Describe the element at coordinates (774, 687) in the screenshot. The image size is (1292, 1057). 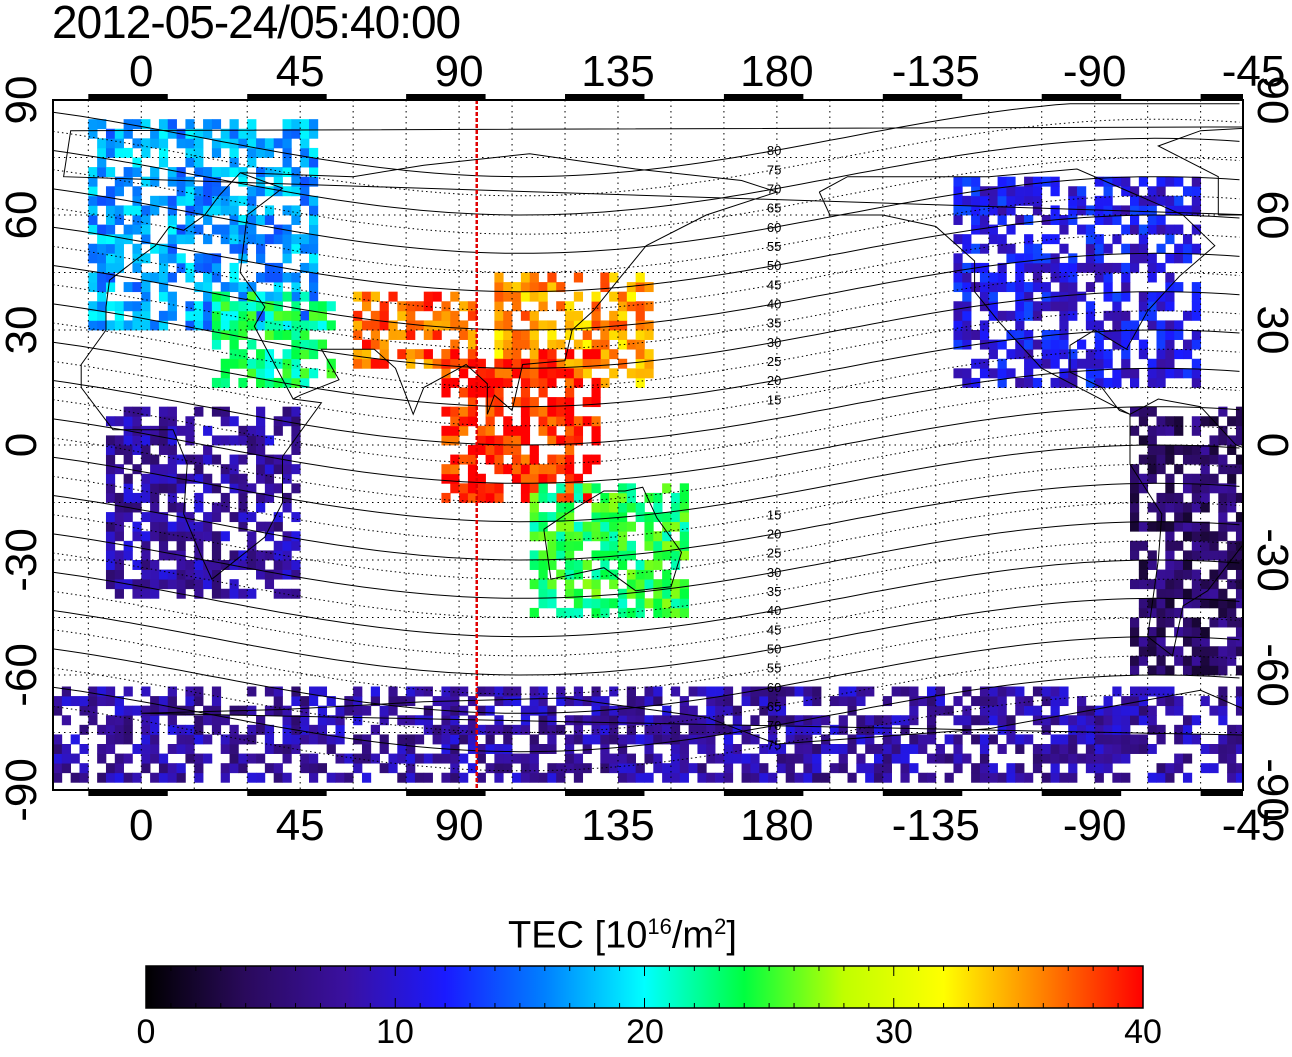
I see `mag-lat-label-23: 60` at that location.